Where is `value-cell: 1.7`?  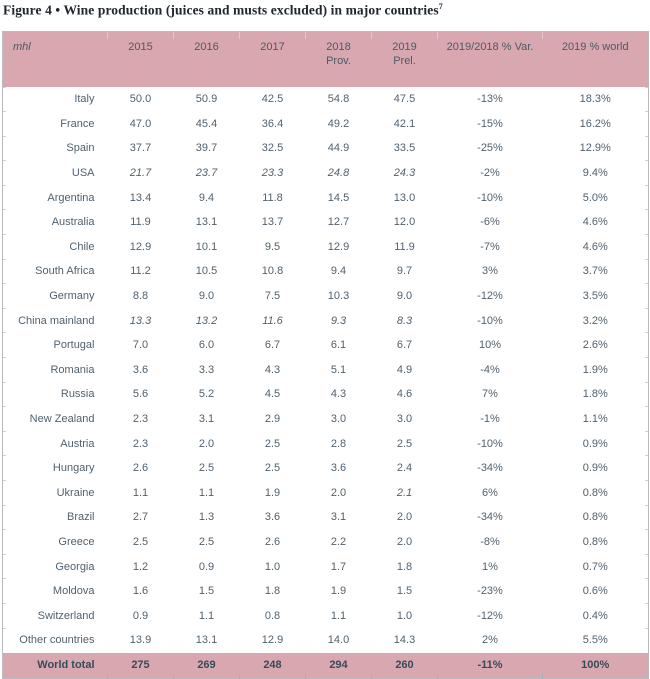 value-cell: 1.7 is located at coordinates (338, 566).